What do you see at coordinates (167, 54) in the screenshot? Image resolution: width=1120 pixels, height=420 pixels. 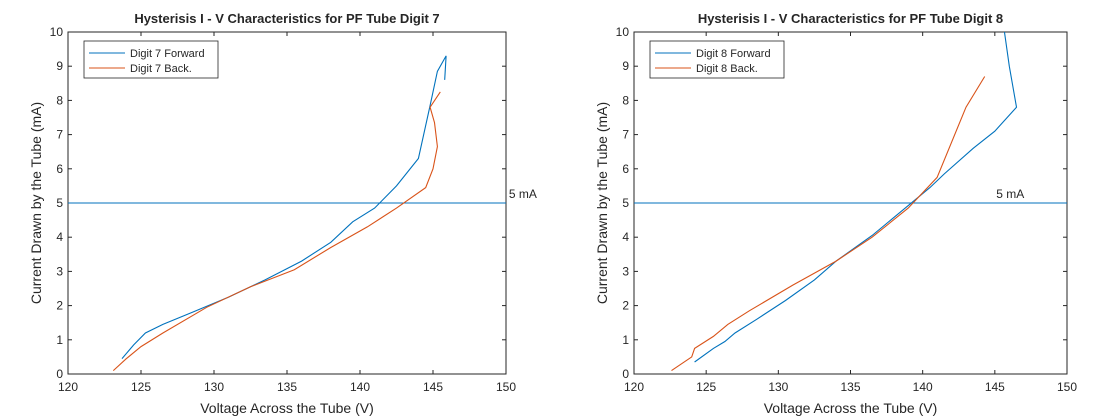 I see `legend-entry: Digit 7 Forward` at bounding box center [167, 54].